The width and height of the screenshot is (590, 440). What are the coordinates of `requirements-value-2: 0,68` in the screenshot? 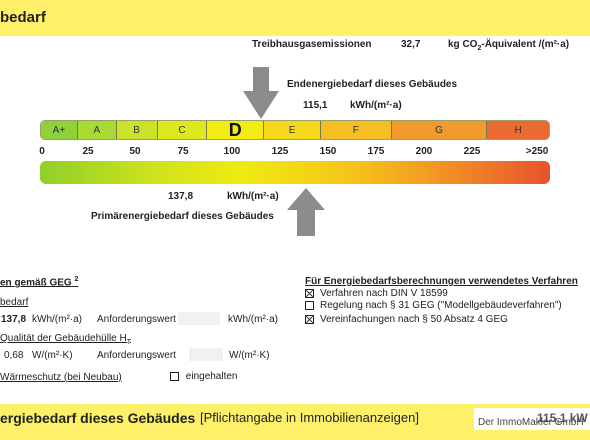 It's located at (14, 355).